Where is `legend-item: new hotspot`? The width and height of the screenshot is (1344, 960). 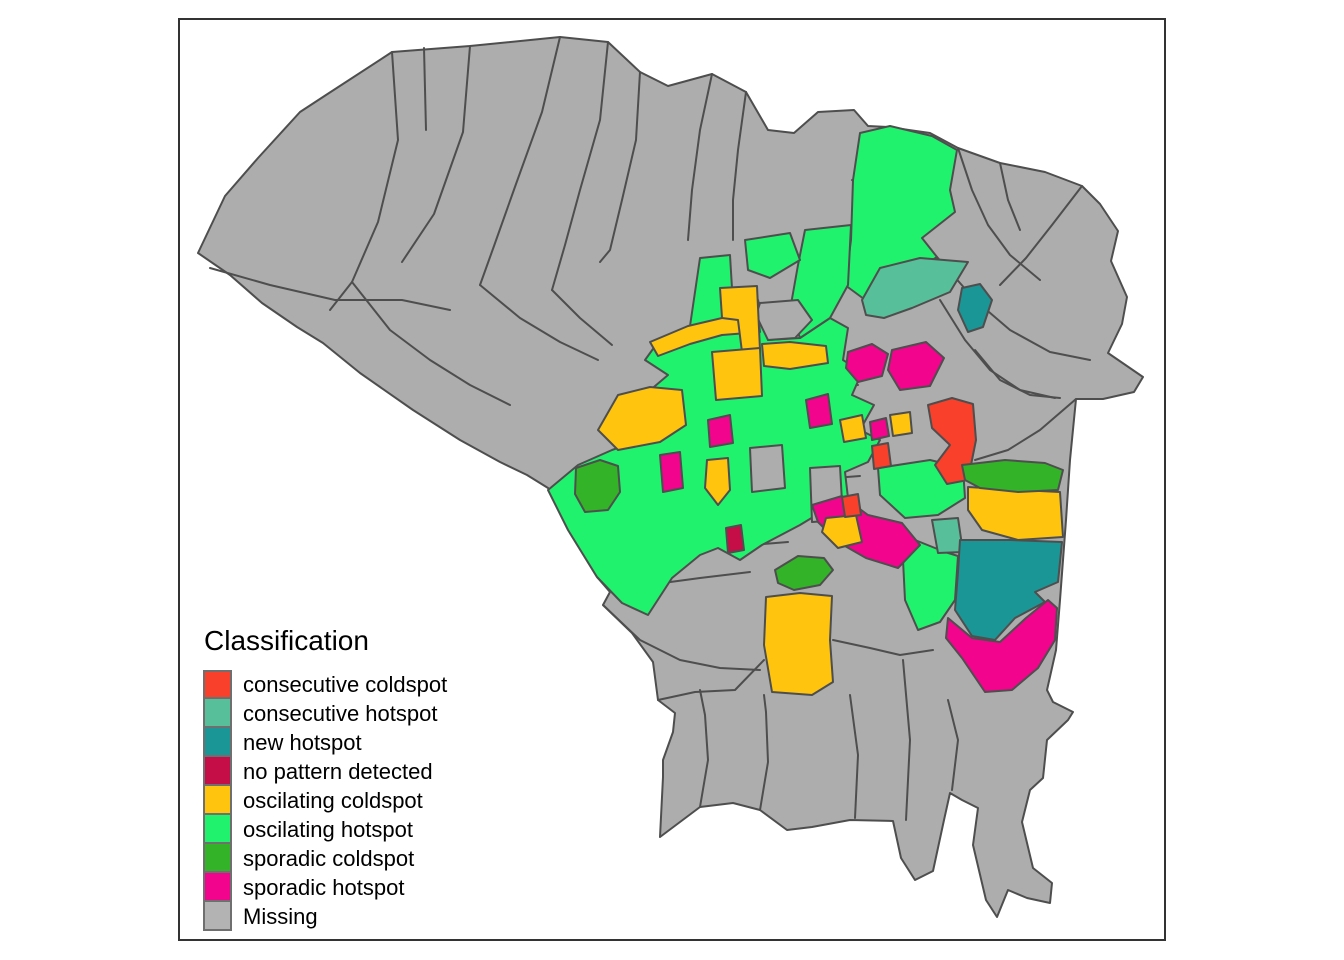 legend-item: new hotspot is located at coordinates (325, 742).